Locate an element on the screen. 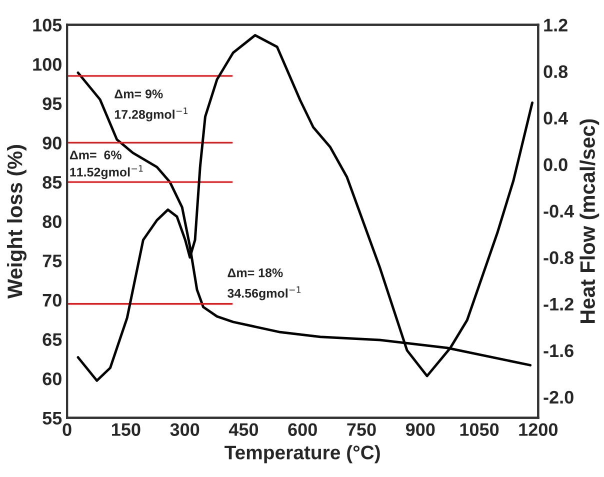 The height and width of the screenshot is (477, 604). y-tick-label: 105 is located at coordinates (47, 25).